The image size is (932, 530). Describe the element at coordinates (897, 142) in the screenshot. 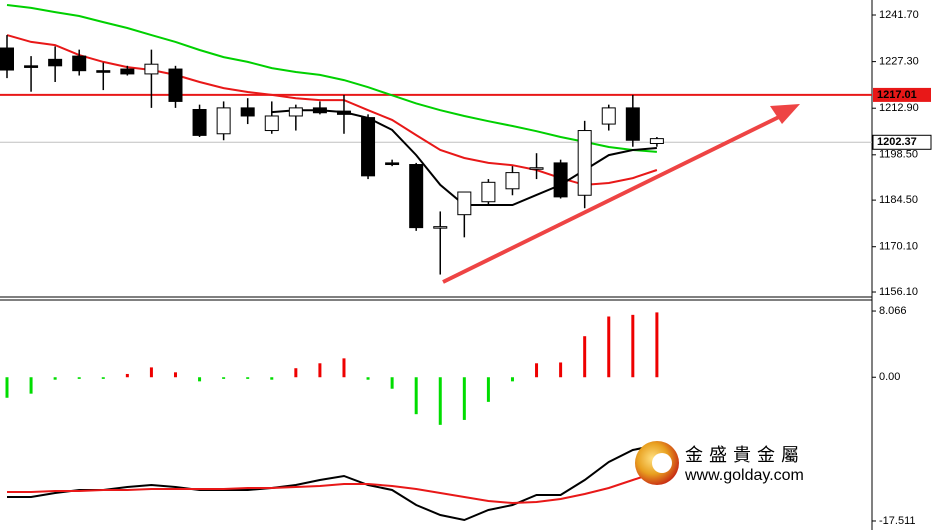

I see `price-label: 1202.37` at that location.